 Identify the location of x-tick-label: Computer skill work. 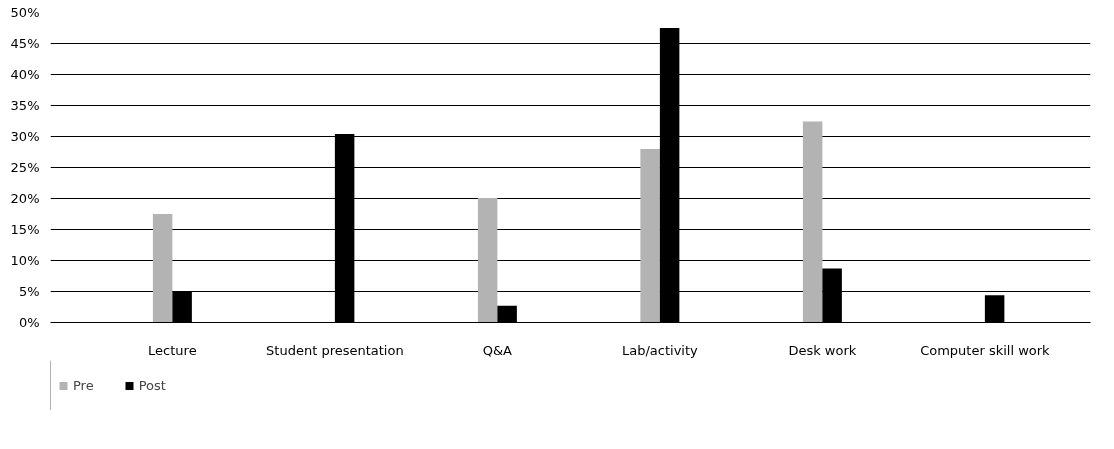
(985, 350).